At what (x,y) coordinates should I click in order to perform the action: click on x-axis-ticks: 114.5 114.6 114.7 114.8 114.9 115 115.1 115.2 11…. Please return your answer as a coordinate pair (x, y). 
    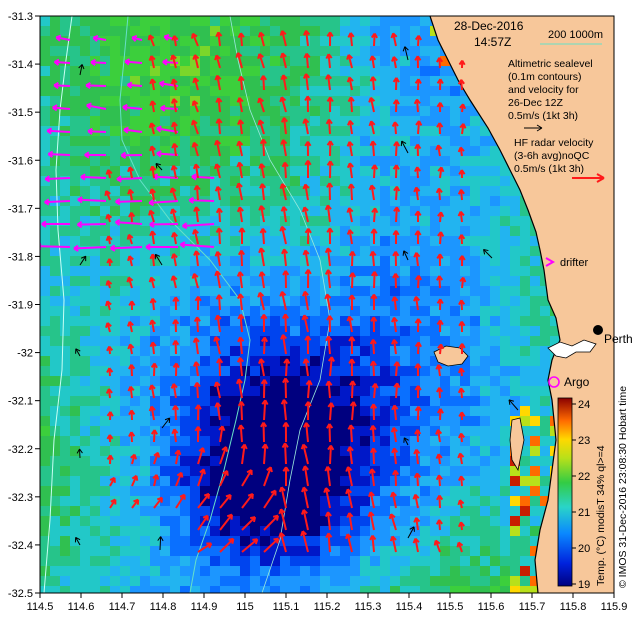
    Looking at the image, I should click on (327, 603).